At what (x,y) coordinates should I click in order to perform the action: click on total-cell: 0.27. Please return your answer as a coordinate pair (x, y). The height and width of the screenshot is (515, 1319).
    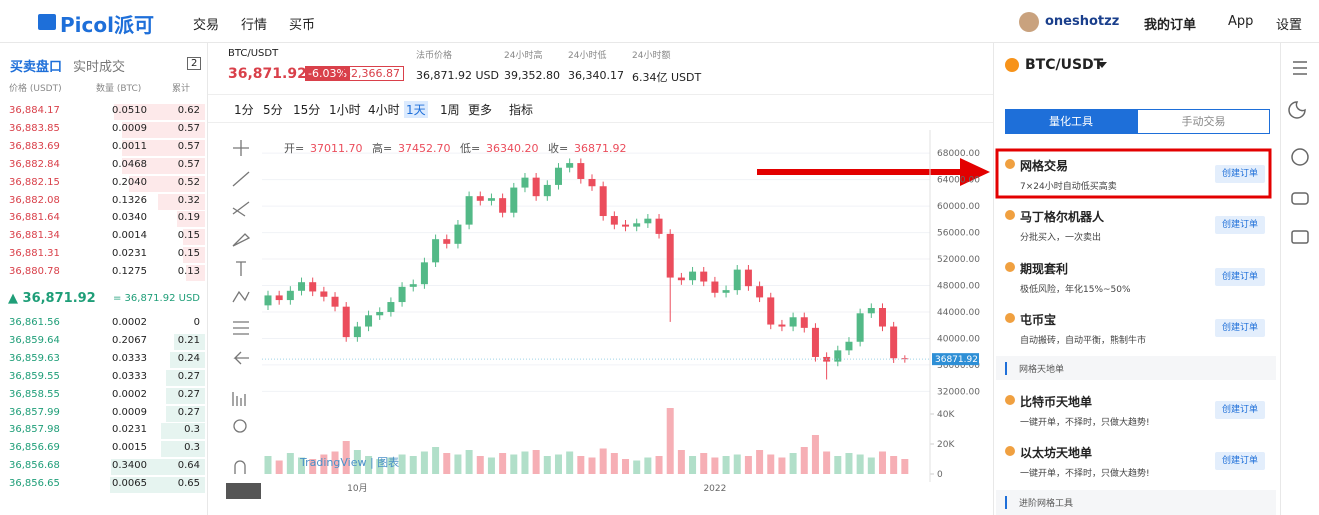
    Looking at the image, I should click on (188, 394).